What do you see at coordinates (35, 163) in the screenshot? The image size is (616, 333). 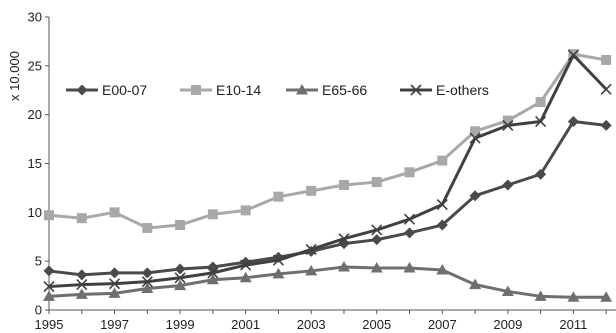 I see `y-tick-label: 15` at bounding box center [35, 163].